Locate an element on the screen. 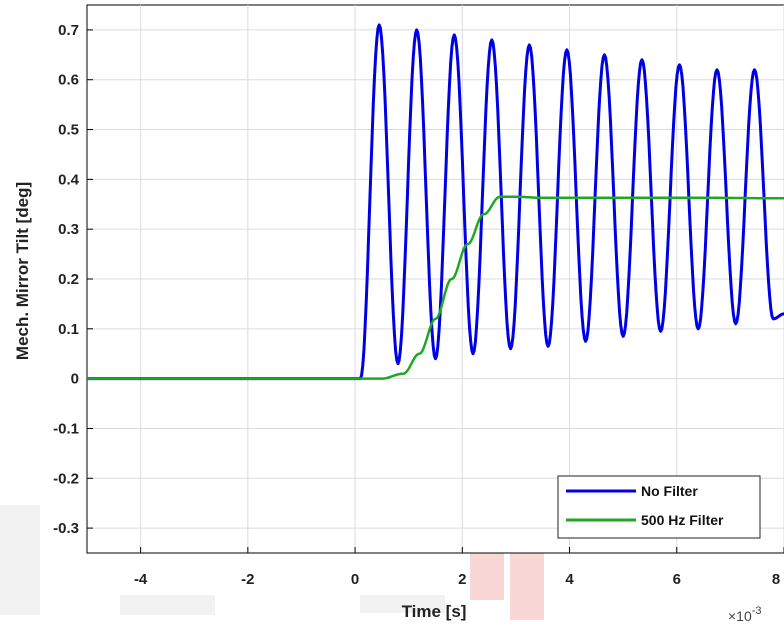  x-tick-label: -2 is located at coordinates (247, 579).